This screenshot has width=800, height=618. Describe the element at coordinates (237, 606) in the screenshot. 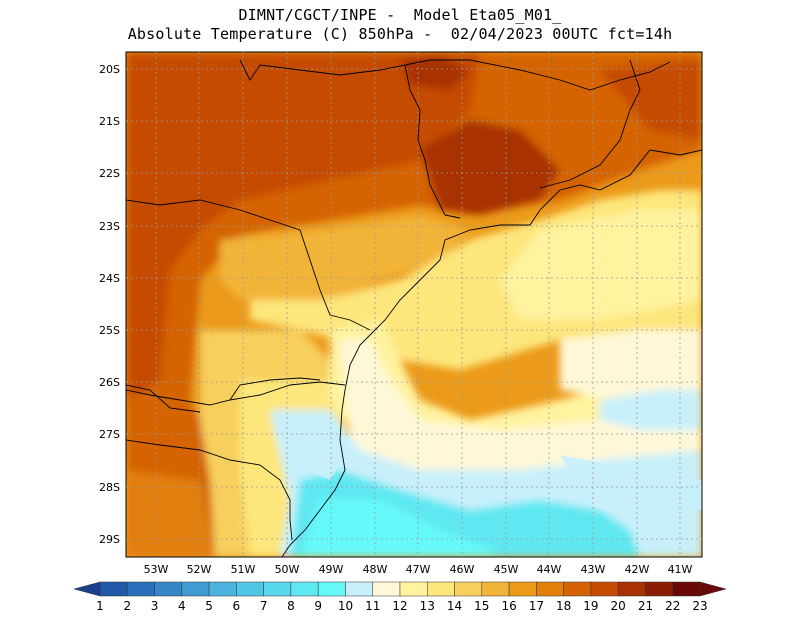

I see `colorbar-label: 6` at that location.